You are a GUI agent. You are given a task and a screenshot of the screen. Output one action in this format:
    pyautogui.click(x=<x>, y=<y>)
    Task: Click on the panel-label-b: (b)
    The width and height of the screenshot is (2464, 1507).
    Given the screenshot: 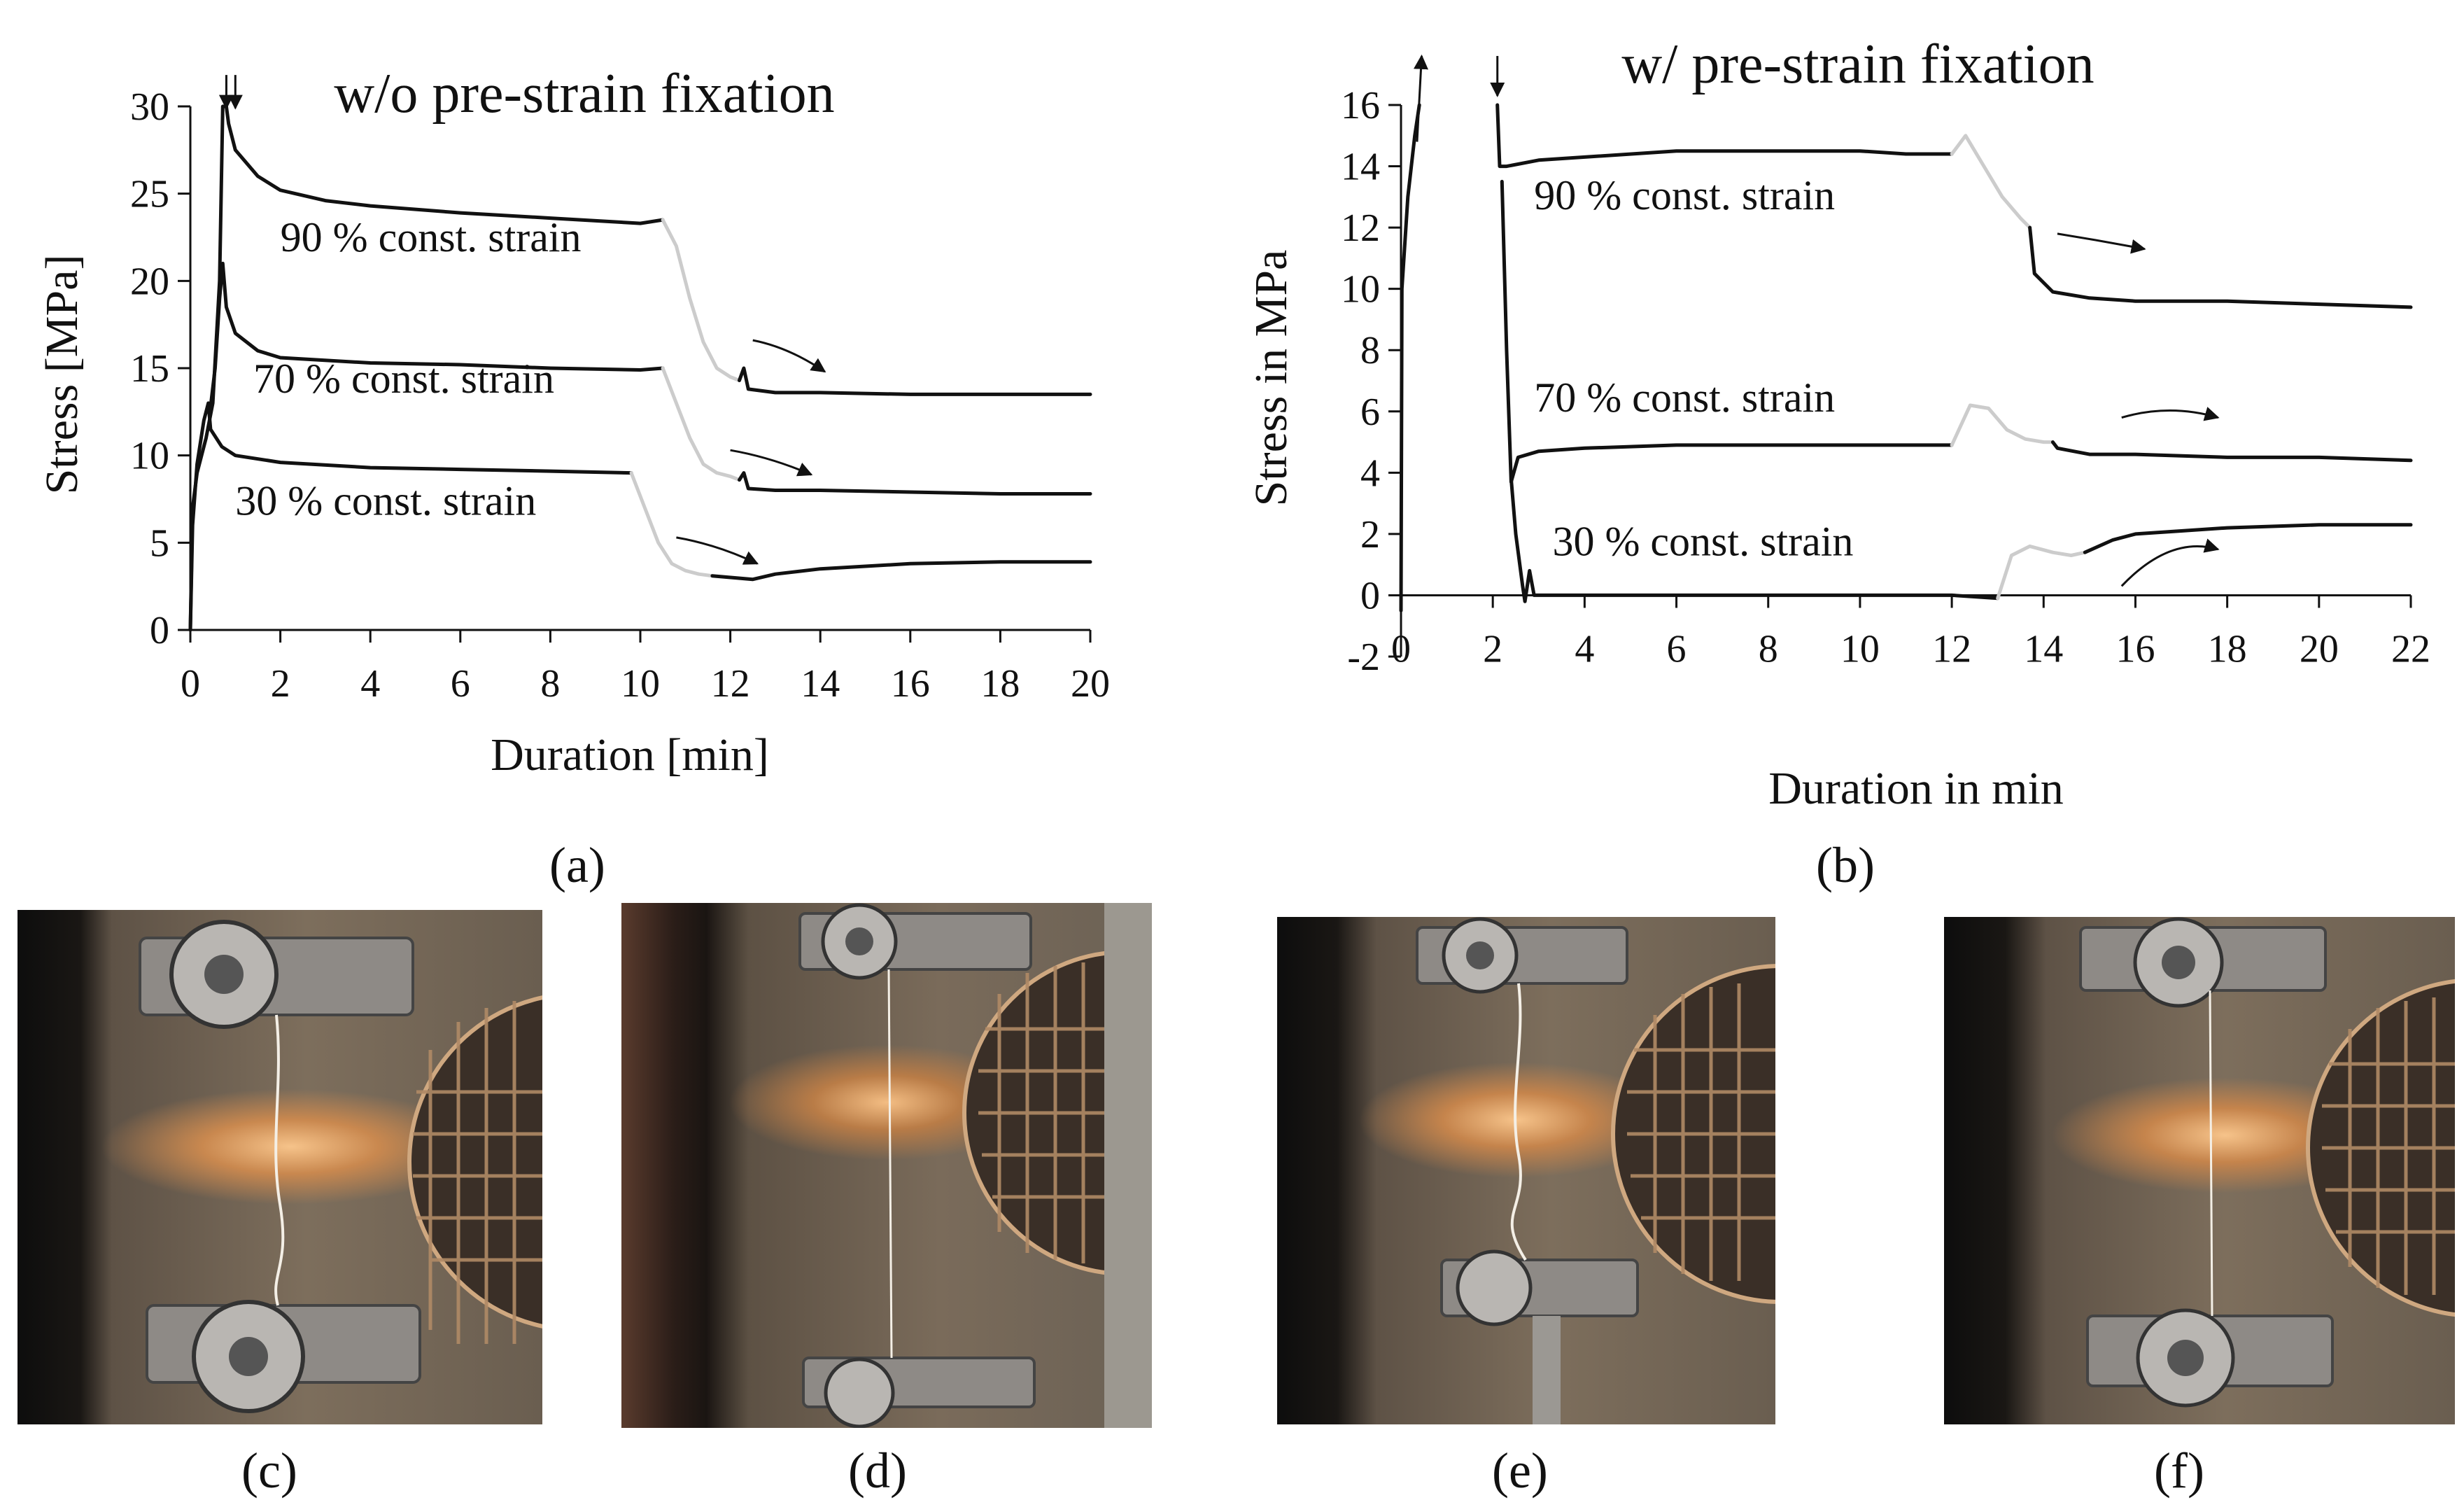 What is the action you would take?
    pyautogui.click(x=1846, y=865)
    